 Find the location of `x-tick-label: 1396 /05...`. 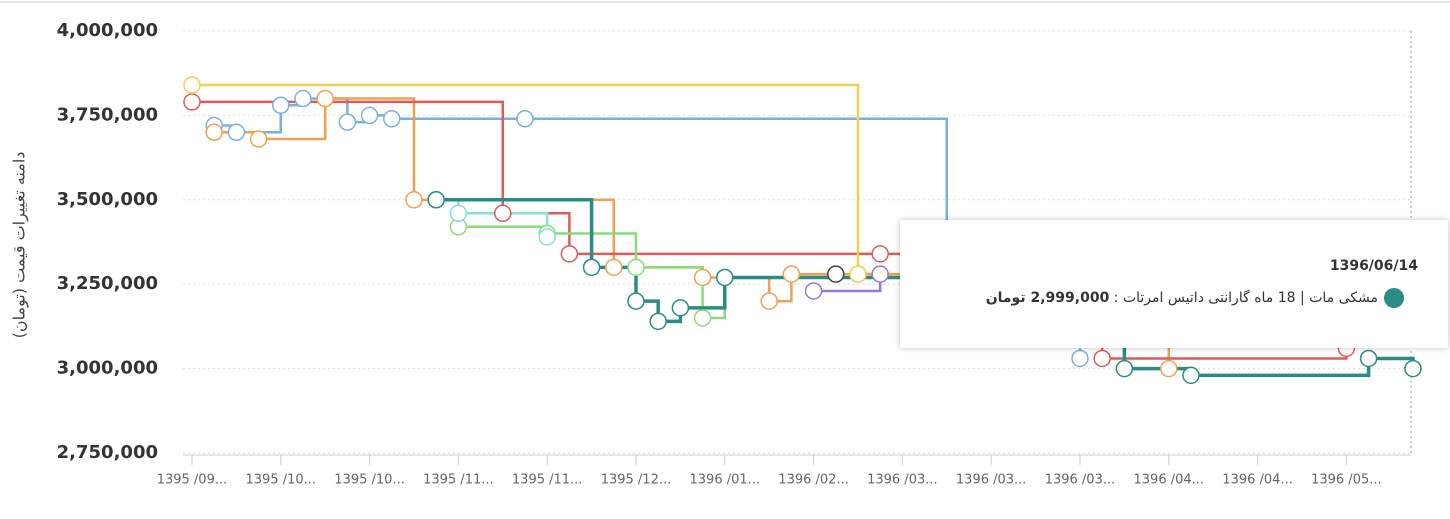

x-tick-label: 1396 /05... is located at coordinates (1346, 480).